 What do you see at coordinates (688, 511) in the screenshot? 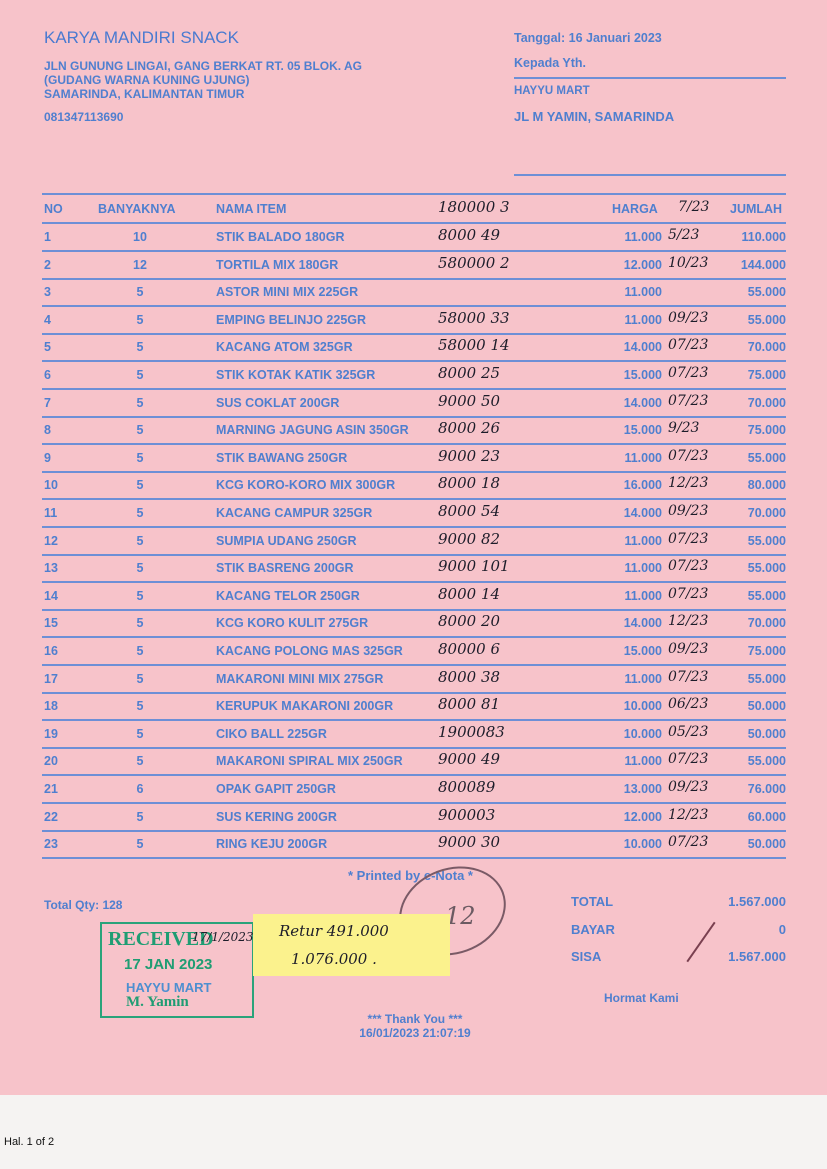
I see `row-handwritten-date: 09/23` at bounding box center [688, 511].